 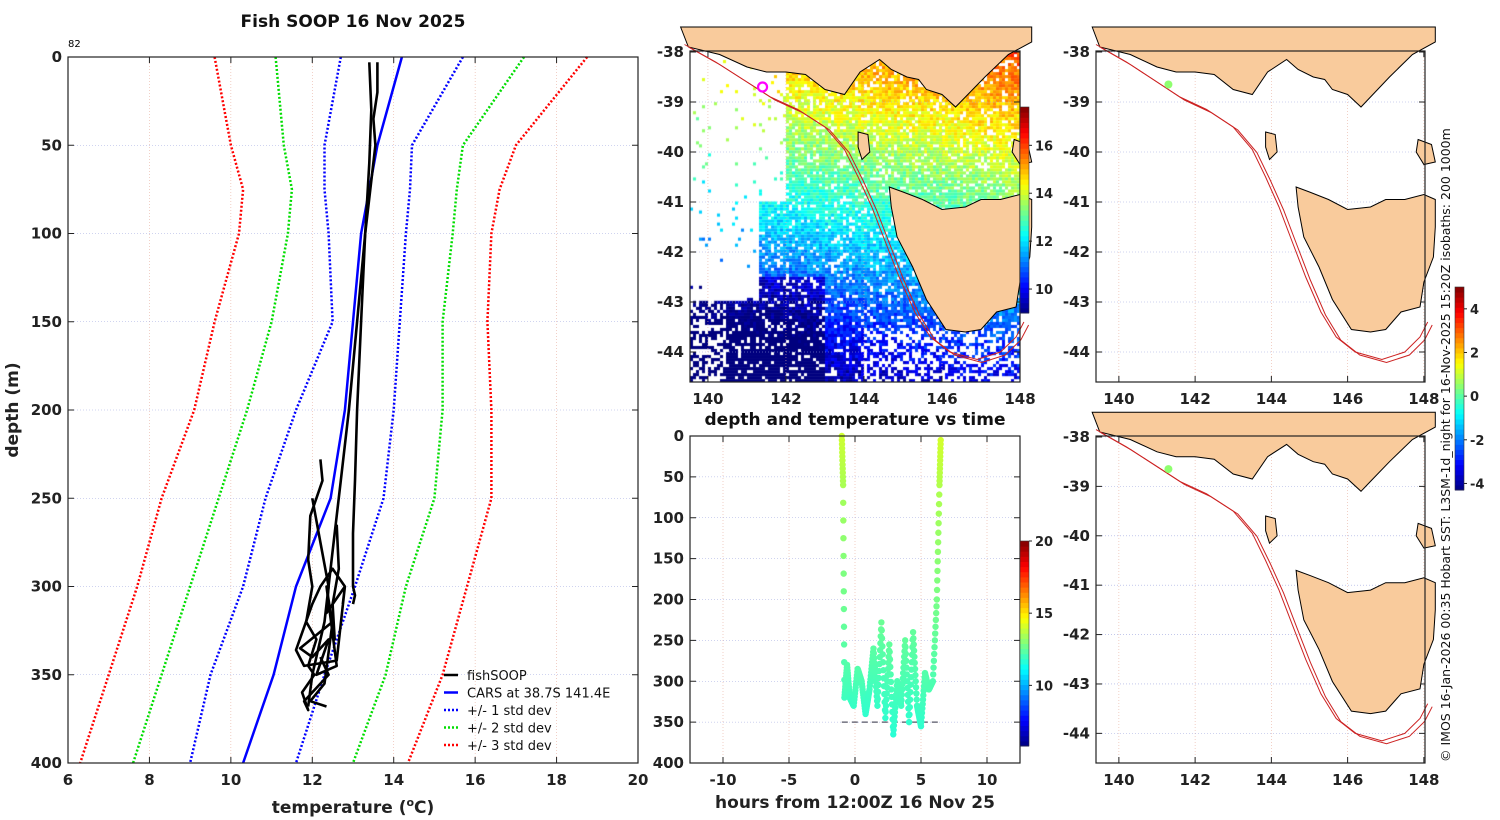 I want to click on colorbar-tick-label: 12, so click(x=1044, y=242).